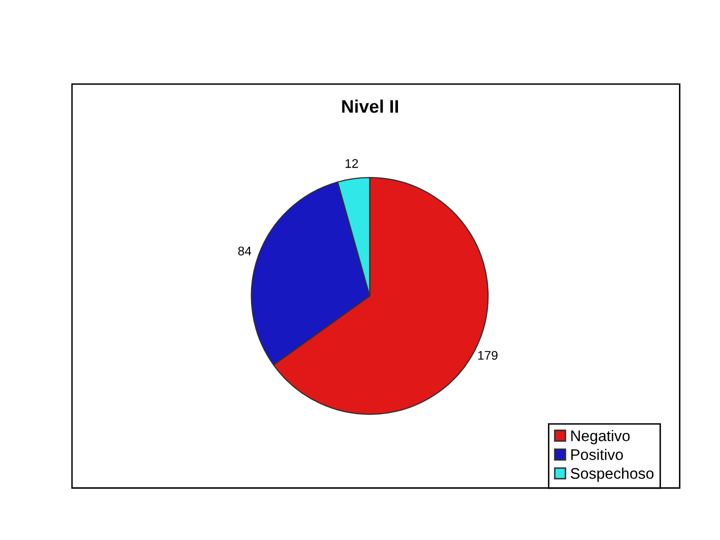 The image size is (720, 540). What do you see at coordinates (612, 475) in the screenshot?
I see `legend-label: Sospechoso` at bounding box center [612, 475].